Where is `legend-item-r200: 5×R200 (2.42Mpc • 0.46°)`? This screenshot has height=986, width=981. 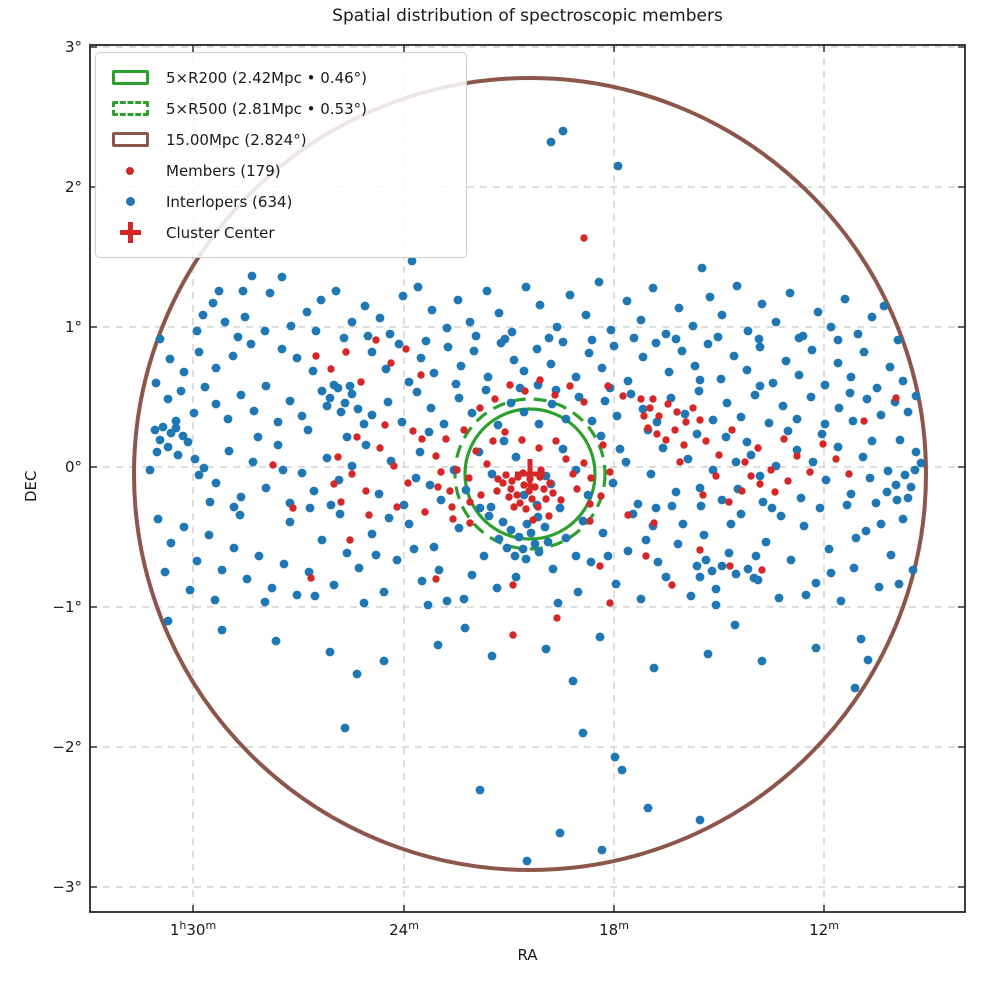
legend-item-r200: 5×R200 (2.42Mpc • 0.46°) is located at coordinates (281, 77).